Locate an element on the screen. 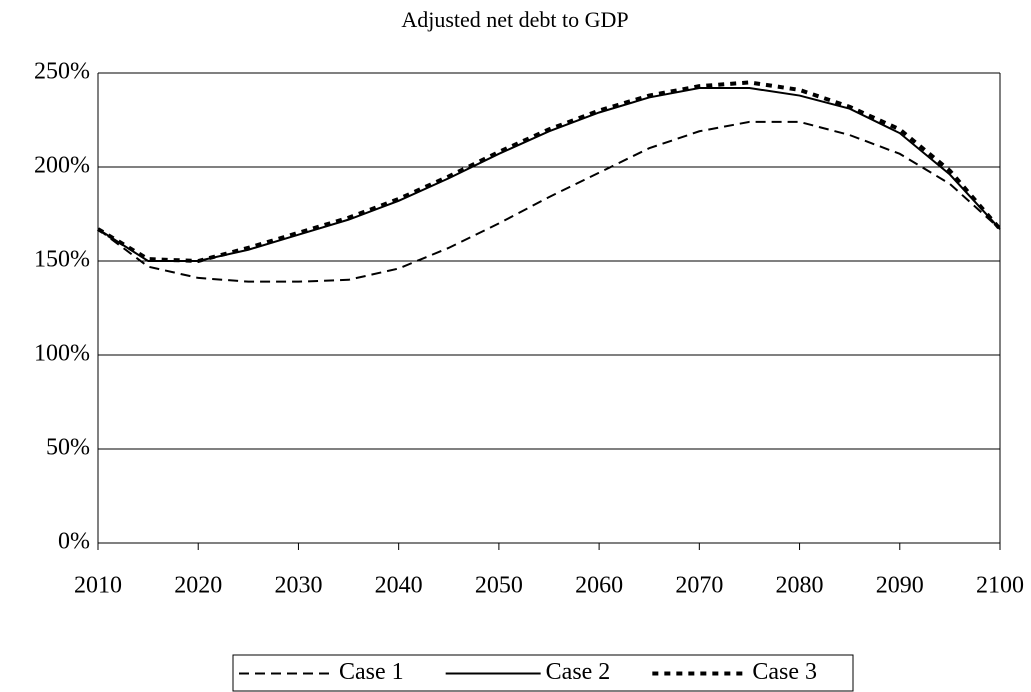  y-tick-label: 150% is located at coordinates (62, 260).